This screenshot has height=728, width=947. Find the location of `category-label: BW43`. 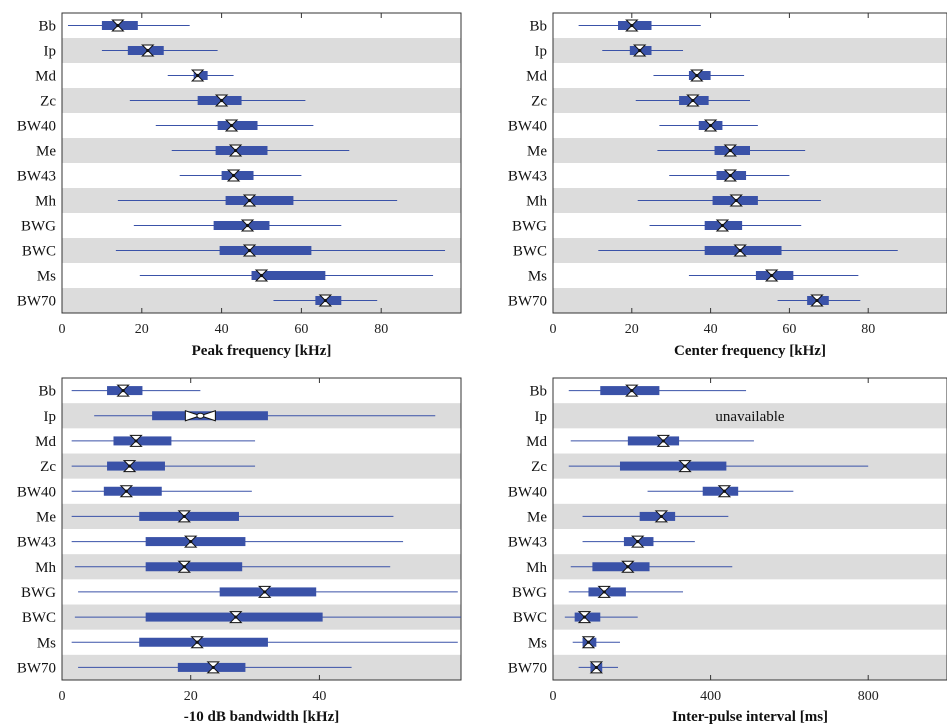

category-label: BW43 is located at coordinates (36, 543).